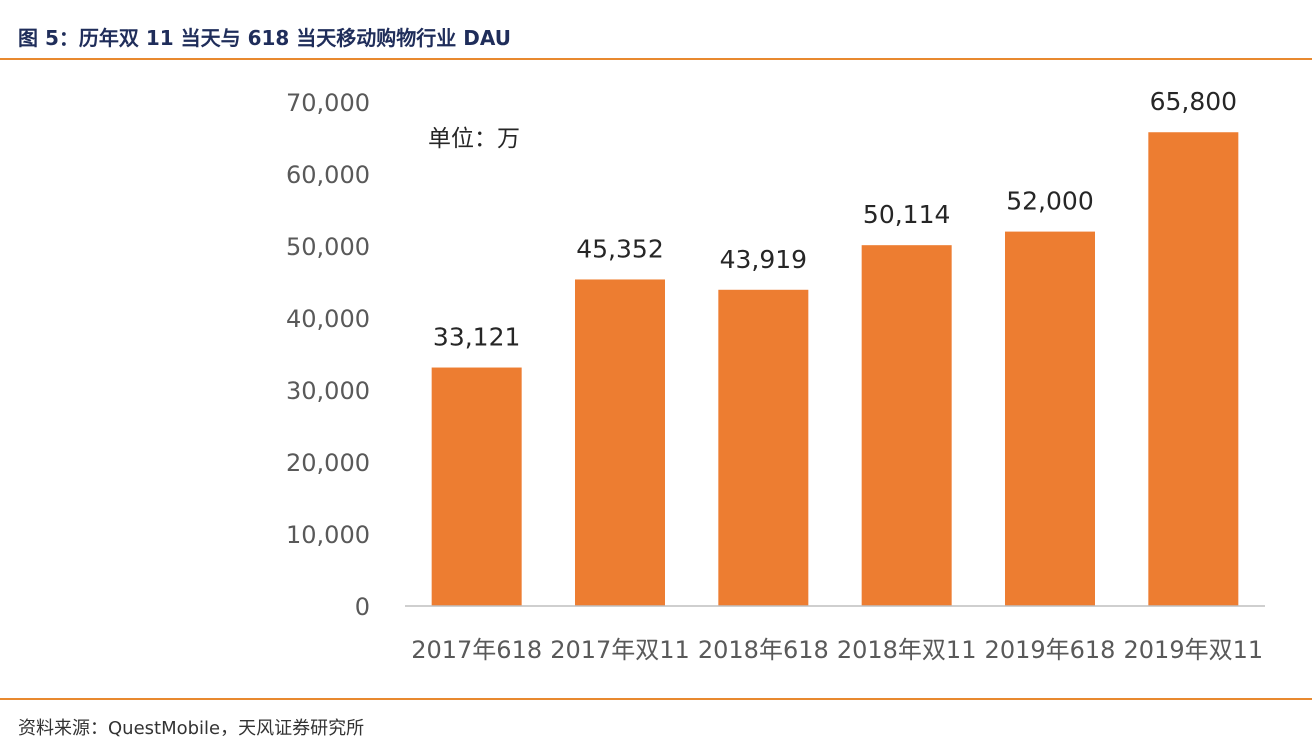 This screenshot has width=1312, height=748. What do you see at coordinates (1049, 201) in the screenshot?
I see `data-label: 52,000` at bounding box center [1049, 201].